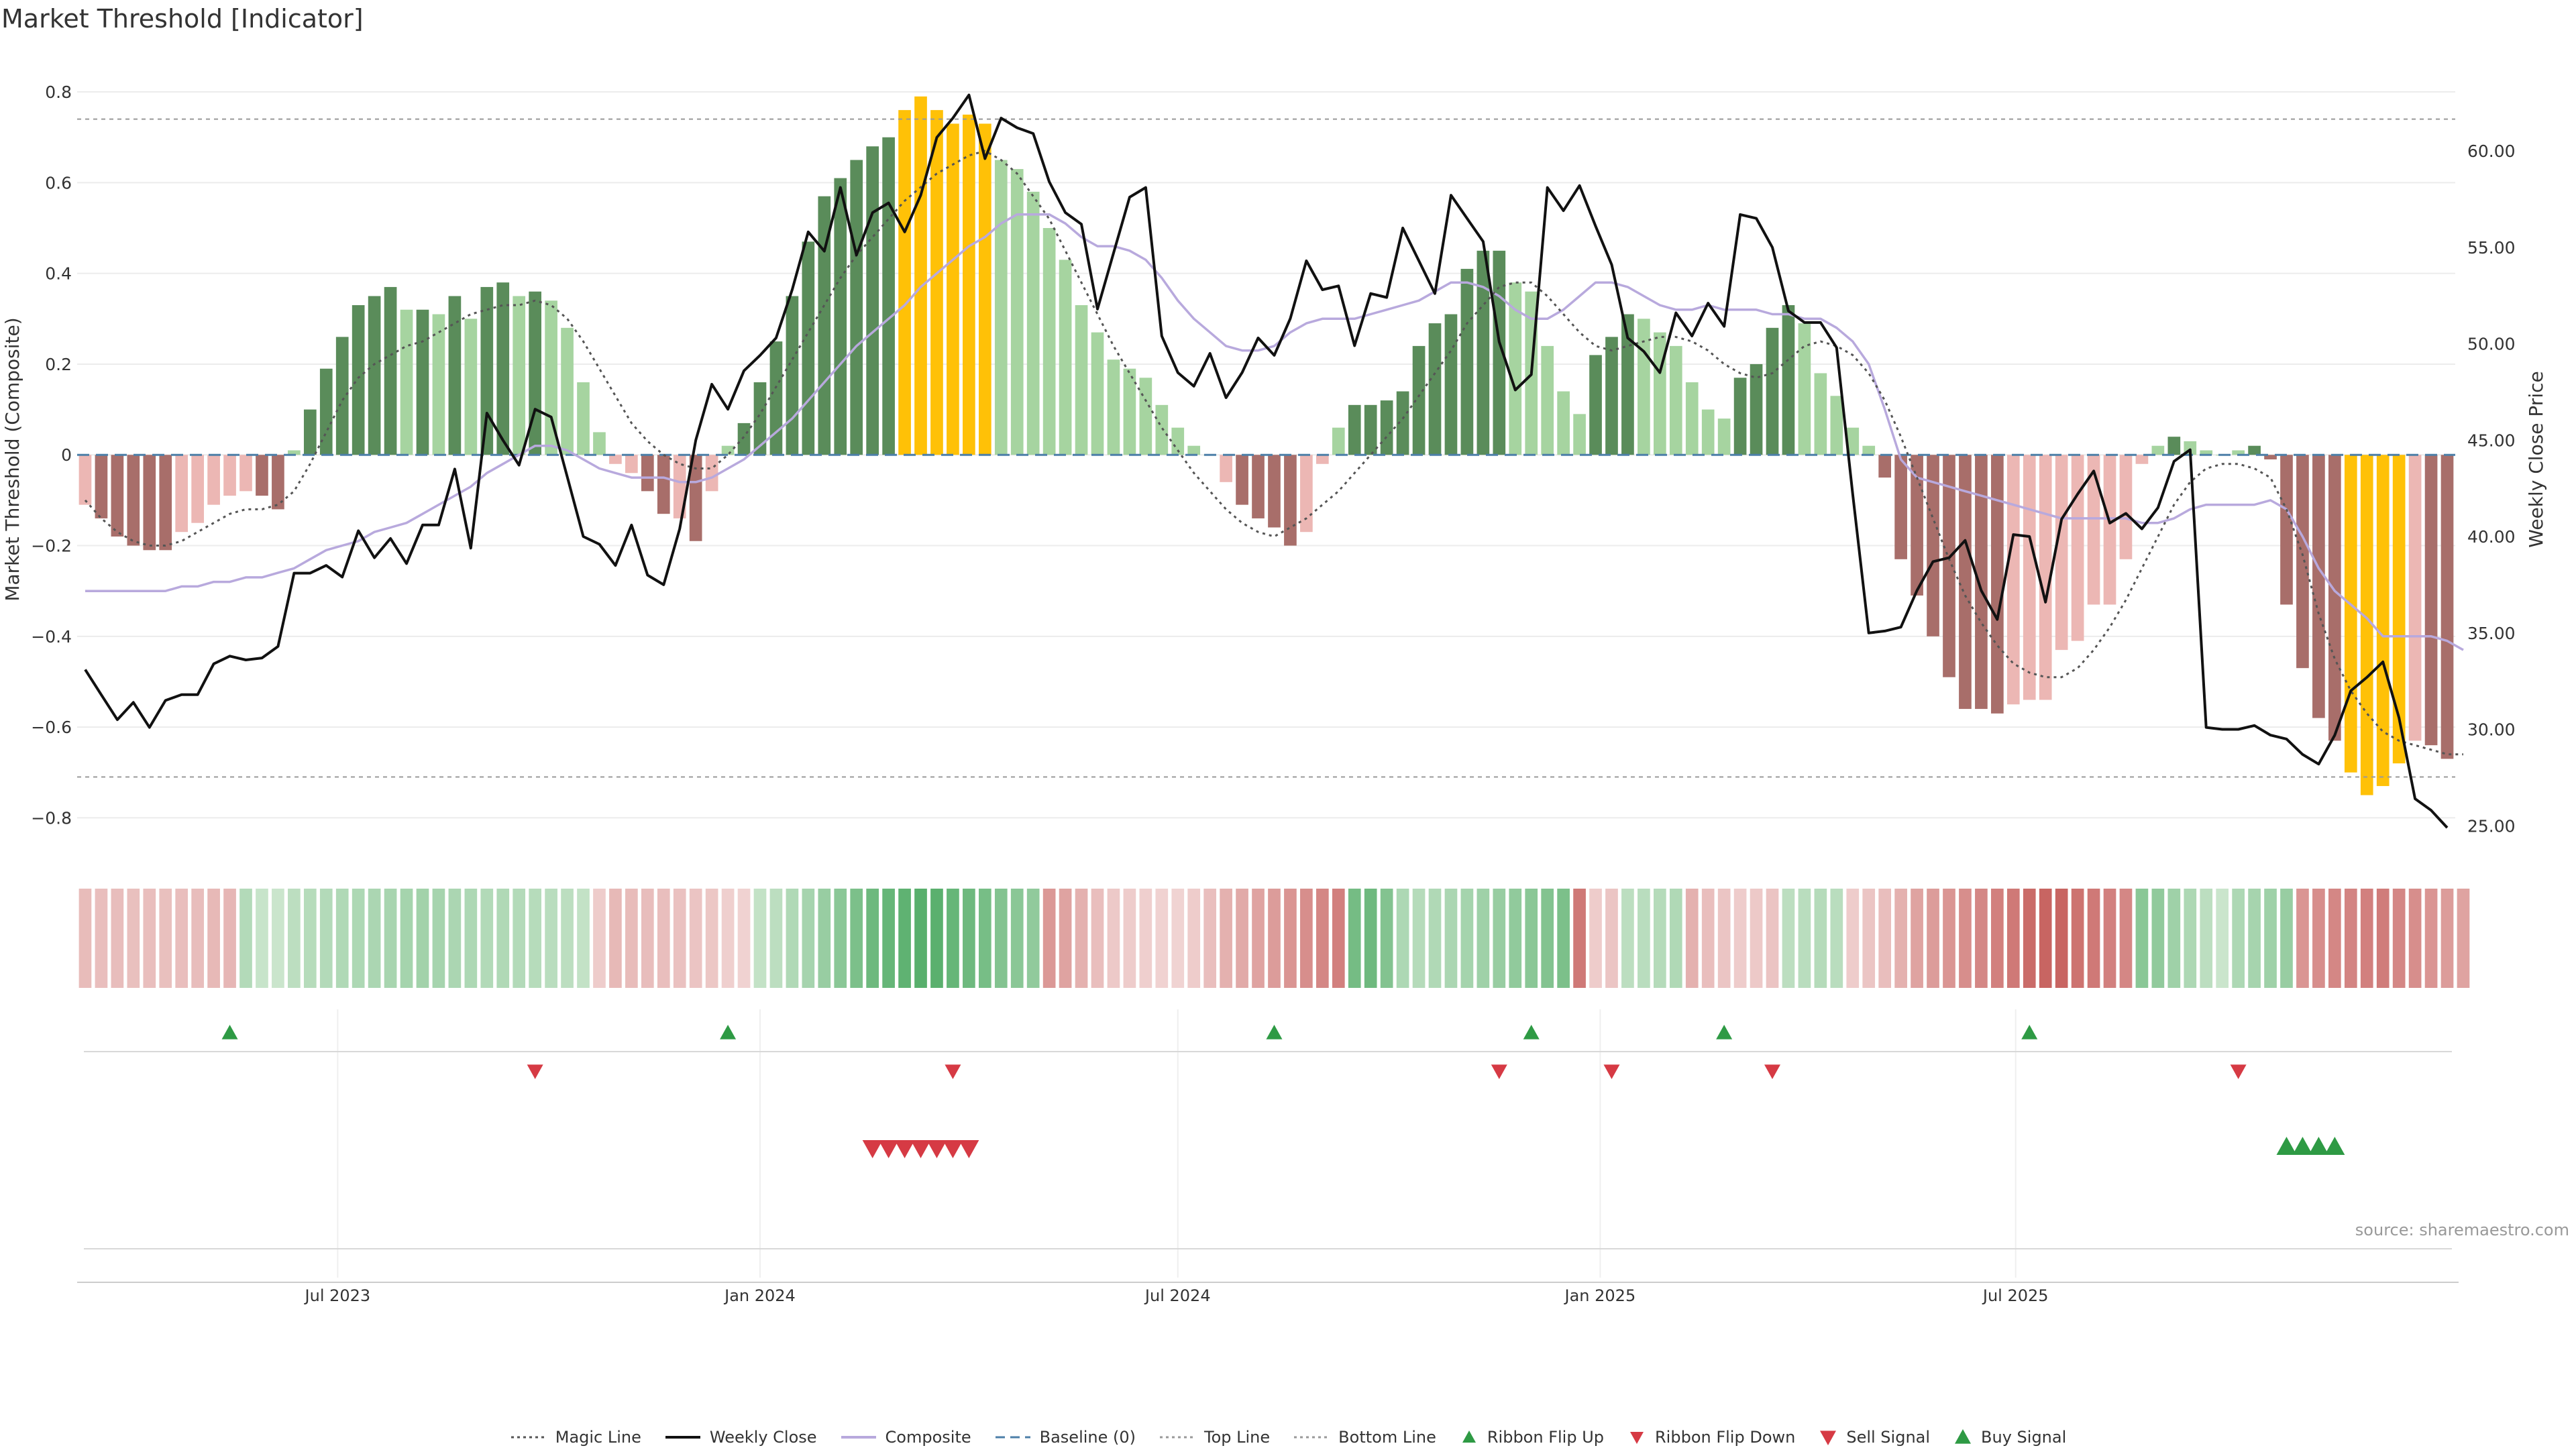 Image resolution: width=2576 pixels, height=1454 pixels. I want to click on legend-item: Magic Line, so click(575, 1437).